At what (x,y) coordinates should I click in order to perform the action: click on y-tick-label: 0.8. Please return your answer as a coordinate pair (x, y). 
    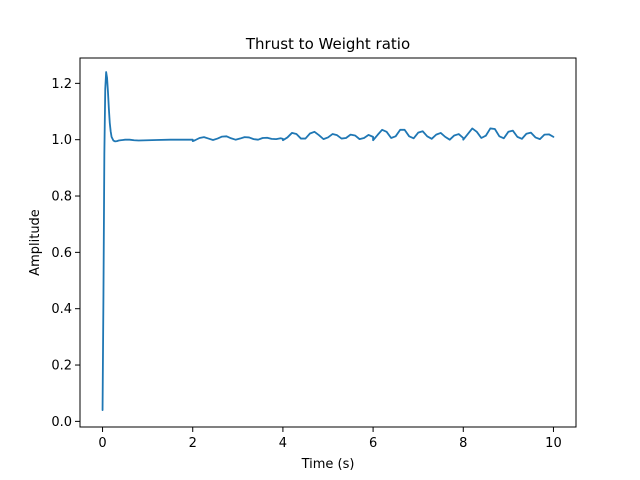
    Looking at the image, I should click on (61, 197).